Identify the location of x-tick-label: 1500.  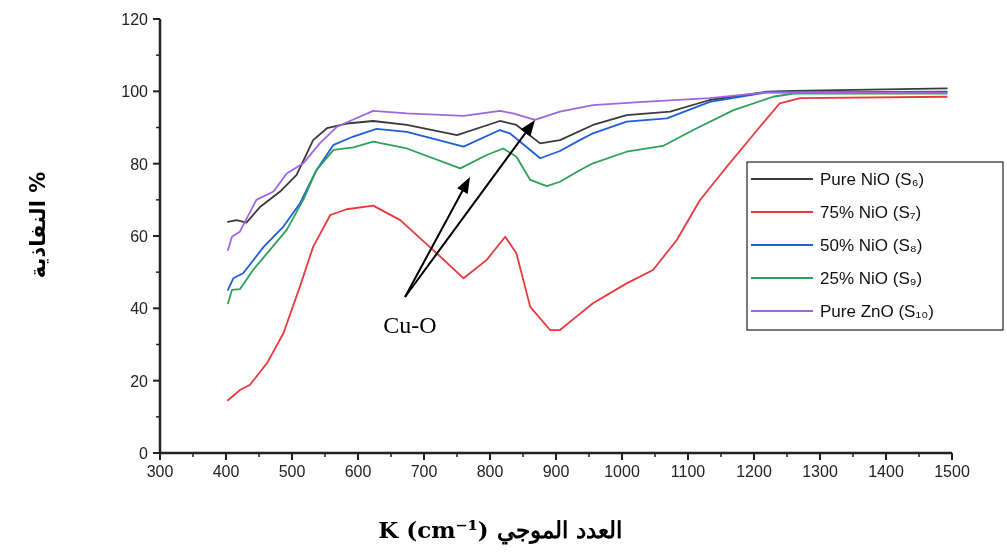
(952, 471).